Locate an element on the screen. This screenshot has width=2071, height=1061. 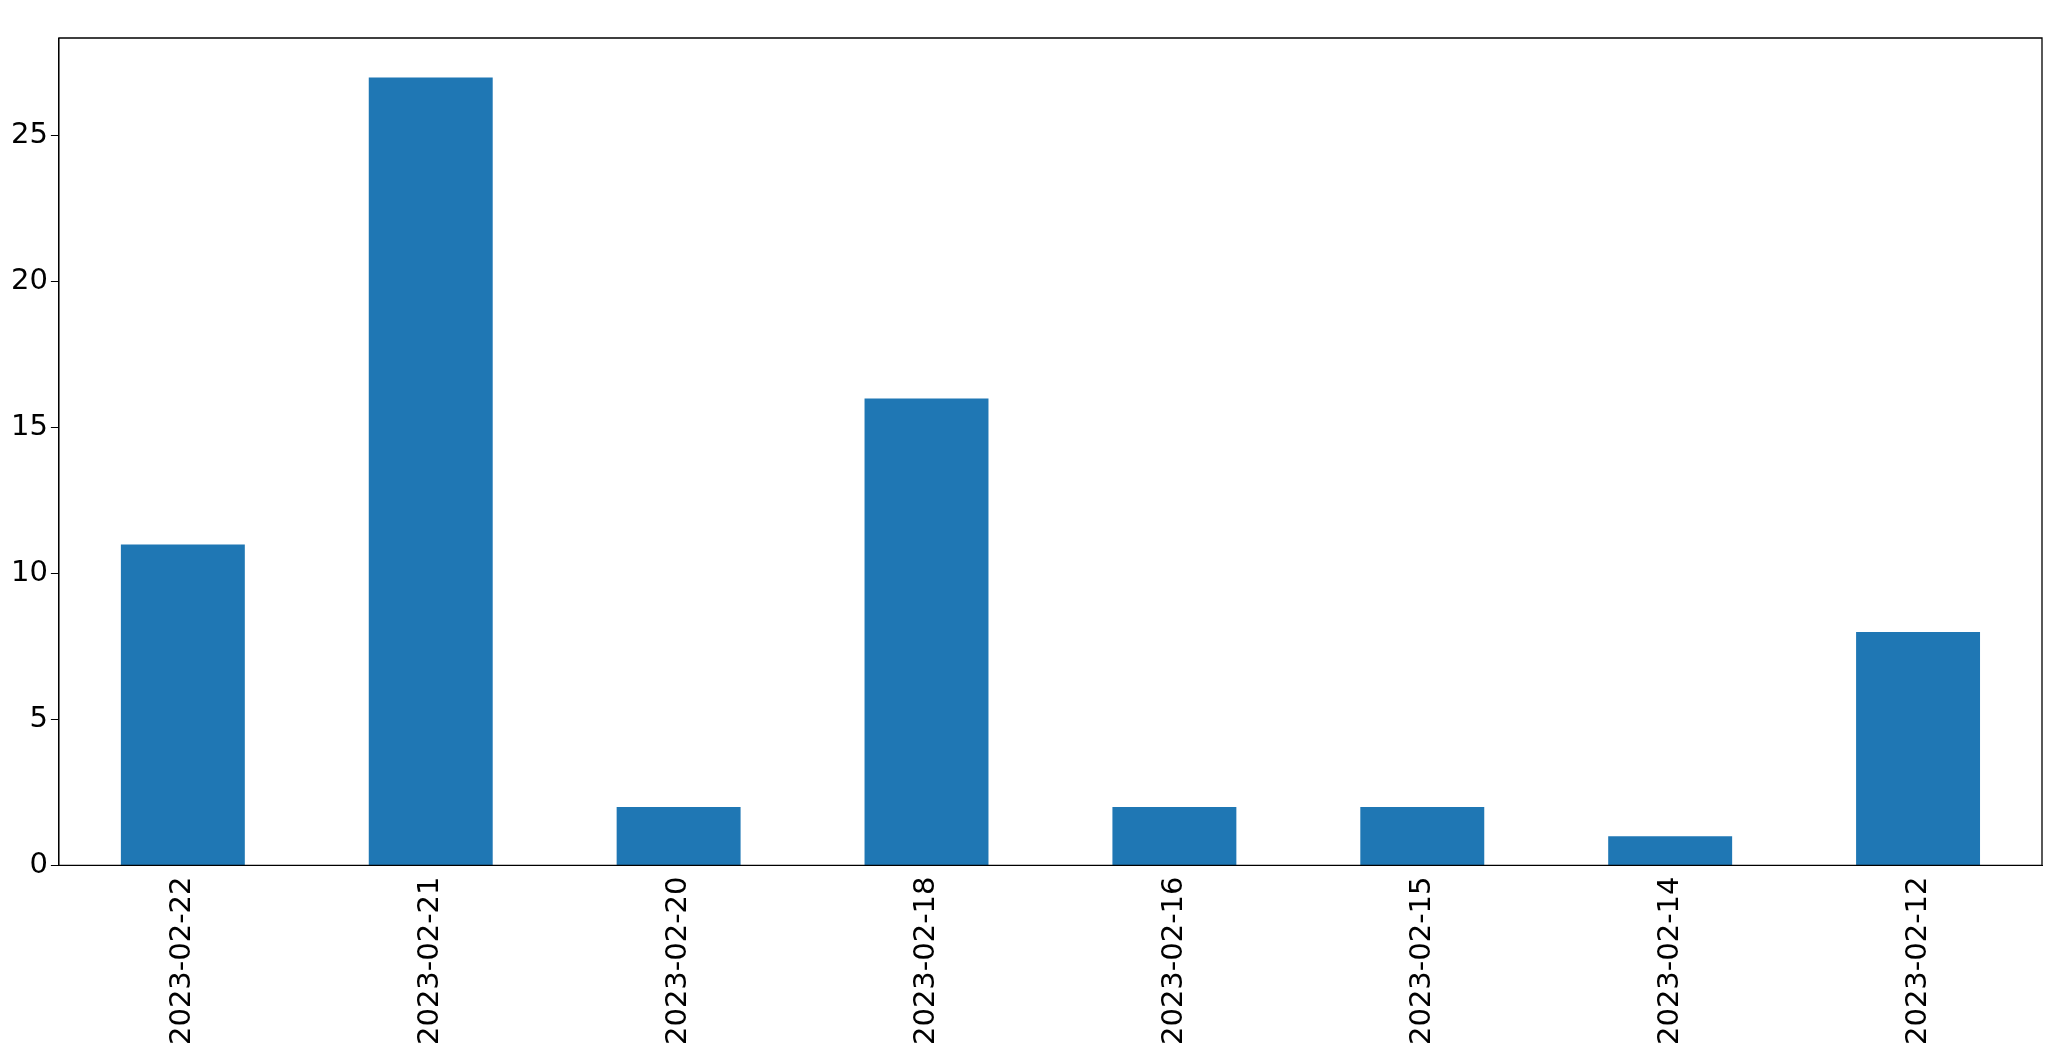
x-tick-label: 2023-02-14 is located at coordinates (1667, 961).